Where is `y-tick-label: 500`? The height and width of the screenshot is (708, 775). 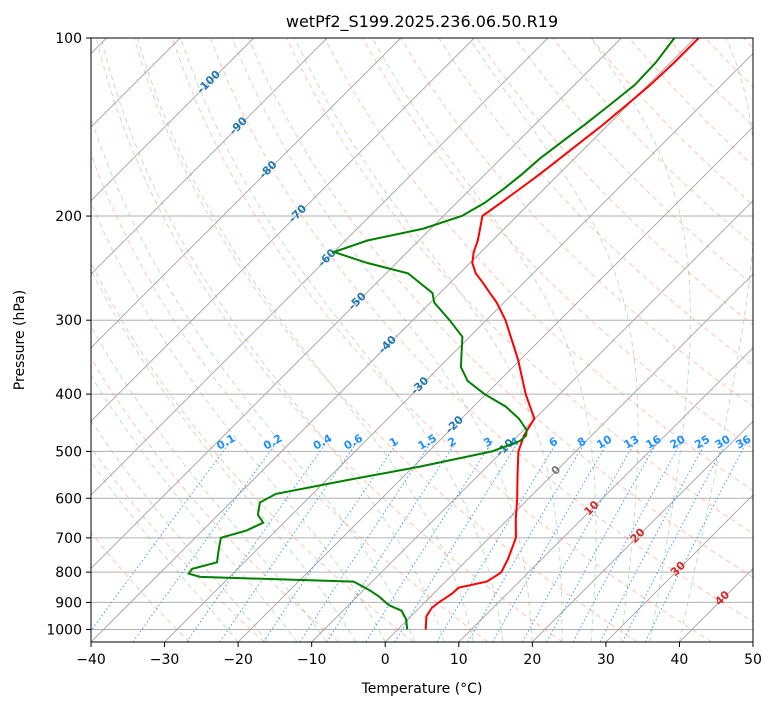
y-tick-label: 500 is located at coordinates (68, 452).